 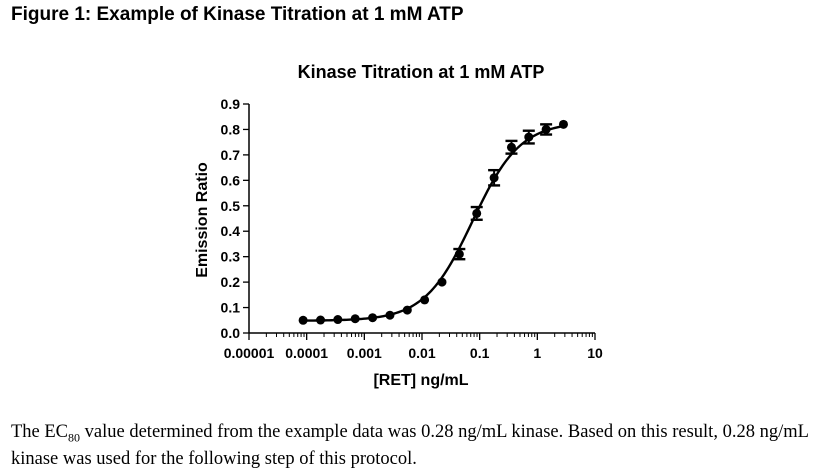 I want to click on y-tick-label: 0.3, so click(x=231, y=257).